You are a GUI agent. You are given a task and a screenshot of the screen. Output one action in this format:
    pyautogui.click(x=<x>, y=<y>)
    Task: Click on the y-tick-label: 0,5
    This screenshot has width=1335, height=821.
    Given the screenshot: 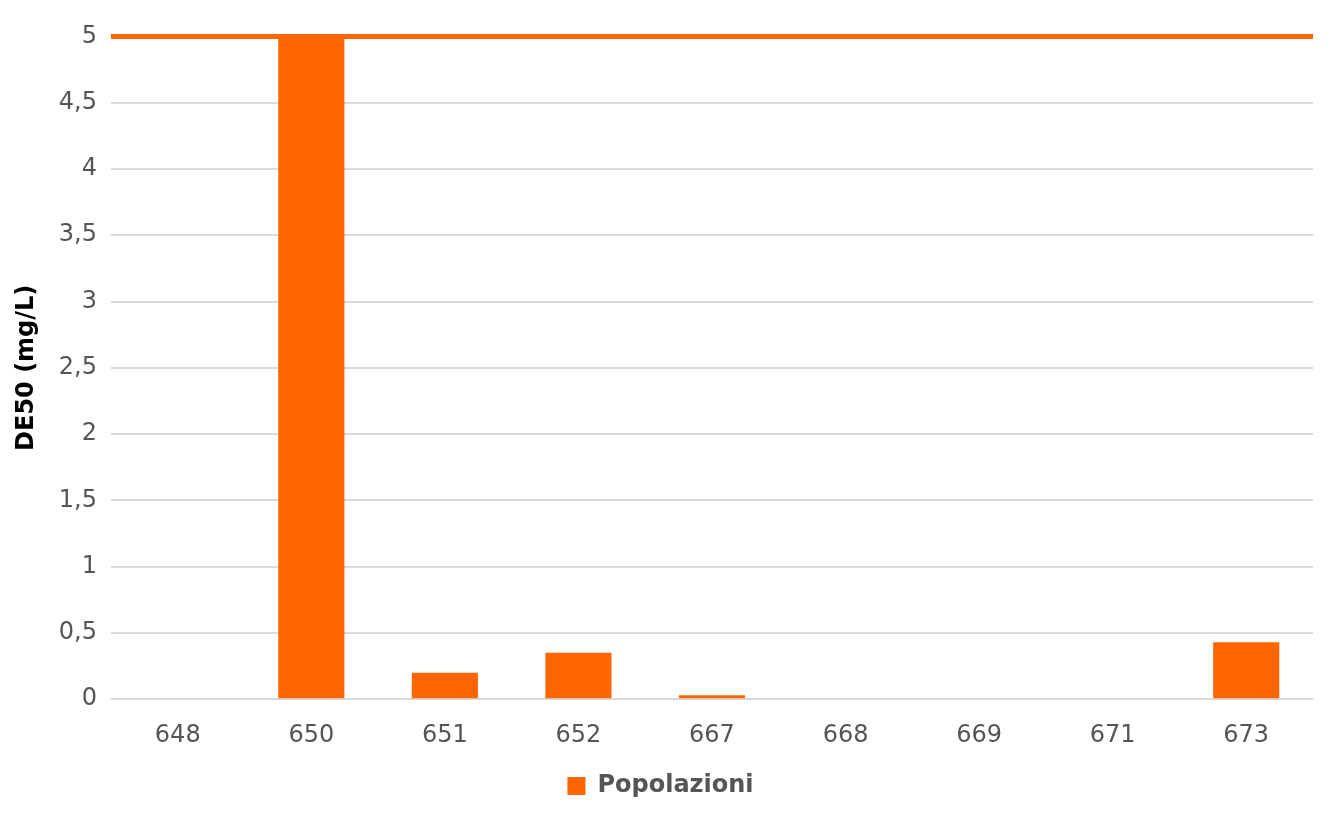 What is the action you would take?
    pyautogui.click(x=77, y=631)
    